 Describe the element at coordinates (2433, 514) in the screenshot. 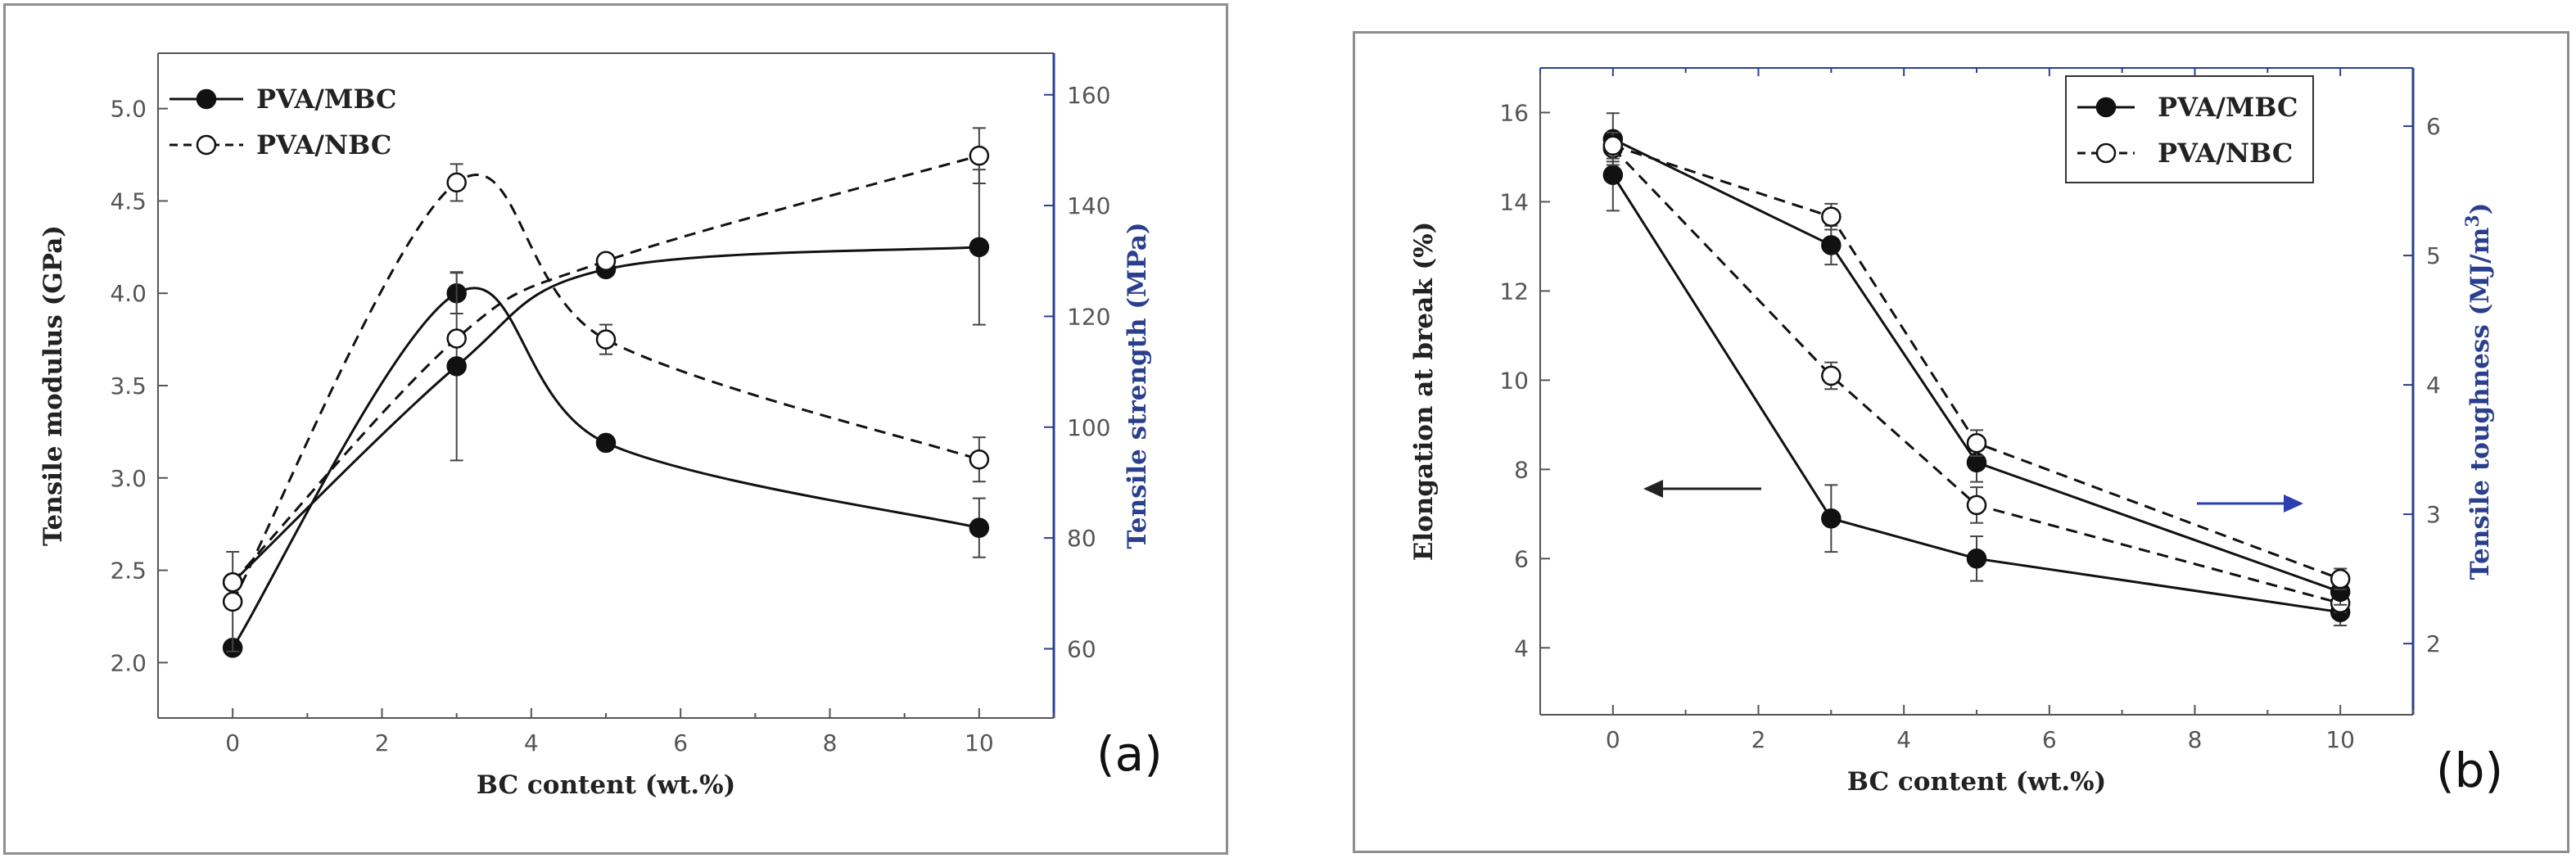

I see `y-right-tick-label: 3` at that location.